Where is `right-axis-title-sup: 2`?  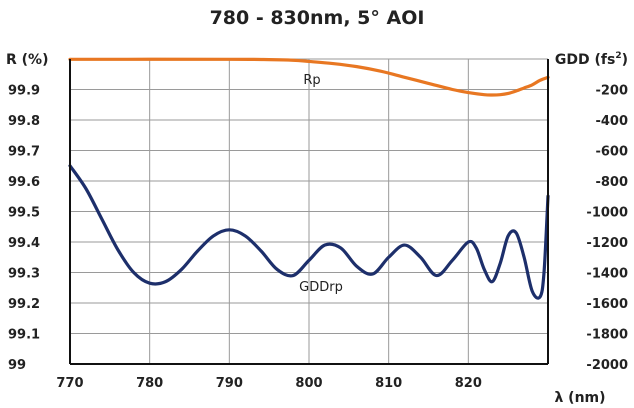
right-axis-title-sup: 2 is located at coordinates (618, 56).